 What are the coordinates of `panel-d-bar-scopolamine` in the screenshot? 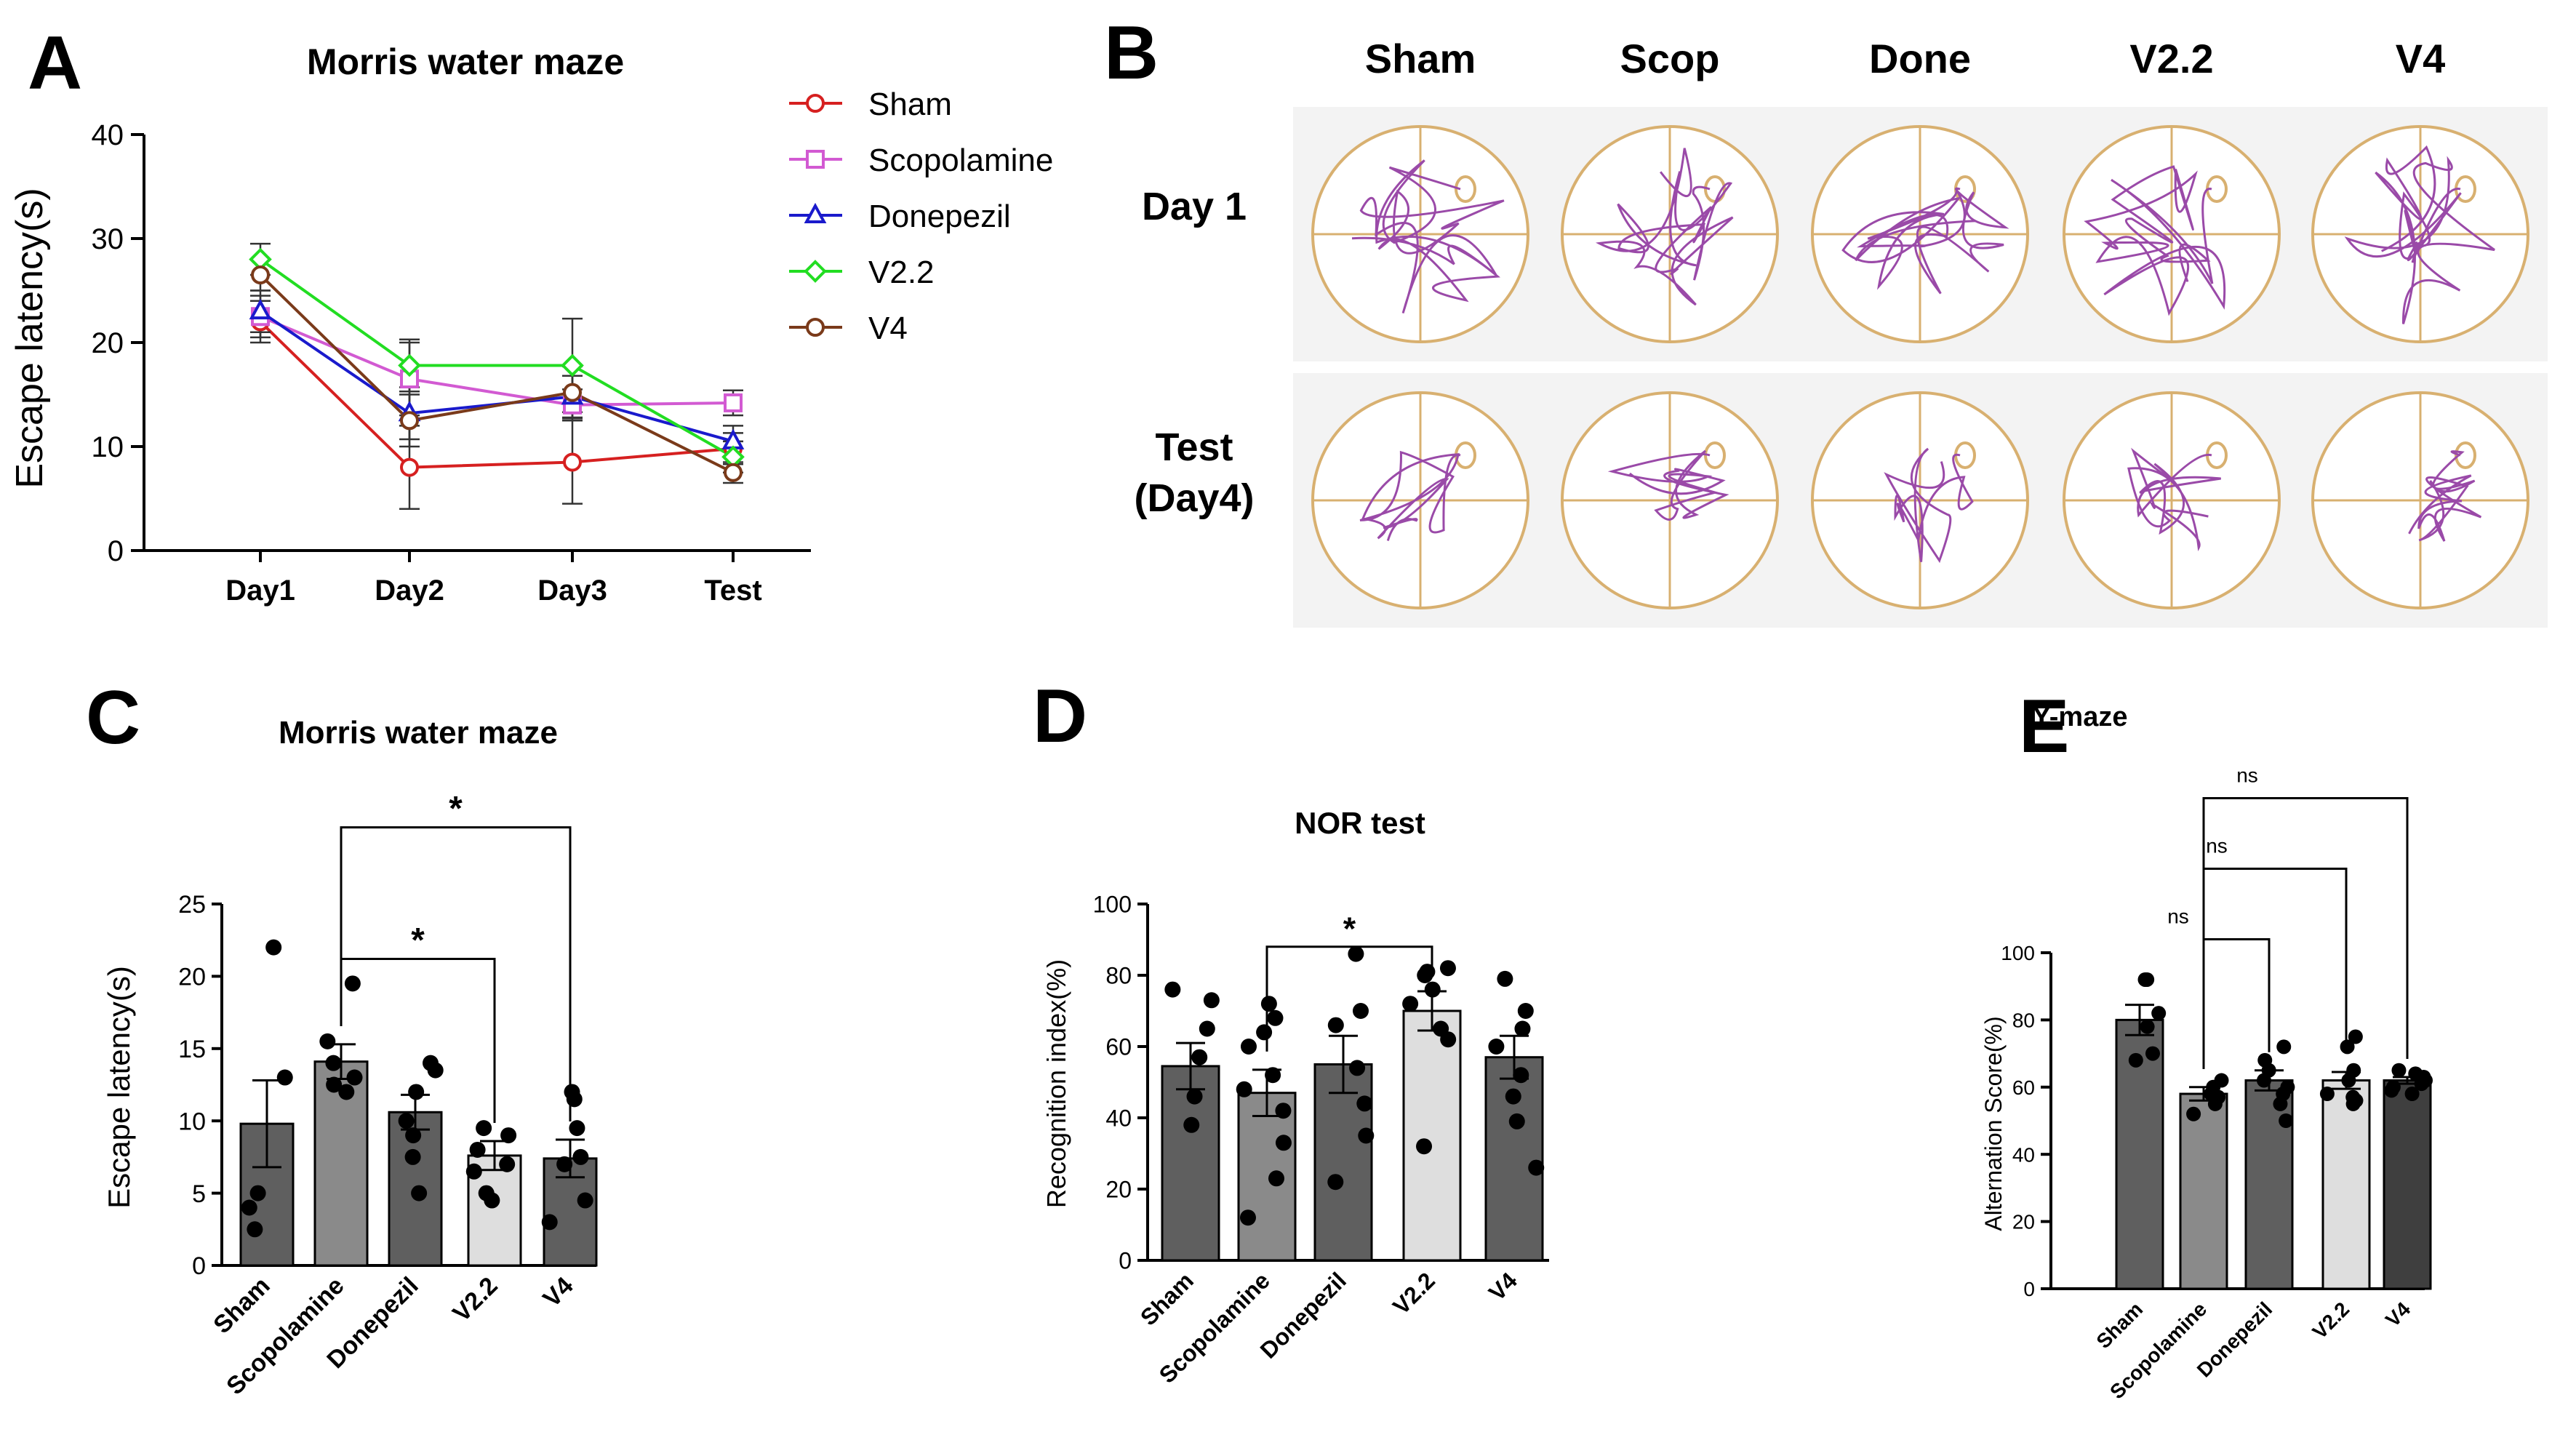 It's located at (1267, 1177).